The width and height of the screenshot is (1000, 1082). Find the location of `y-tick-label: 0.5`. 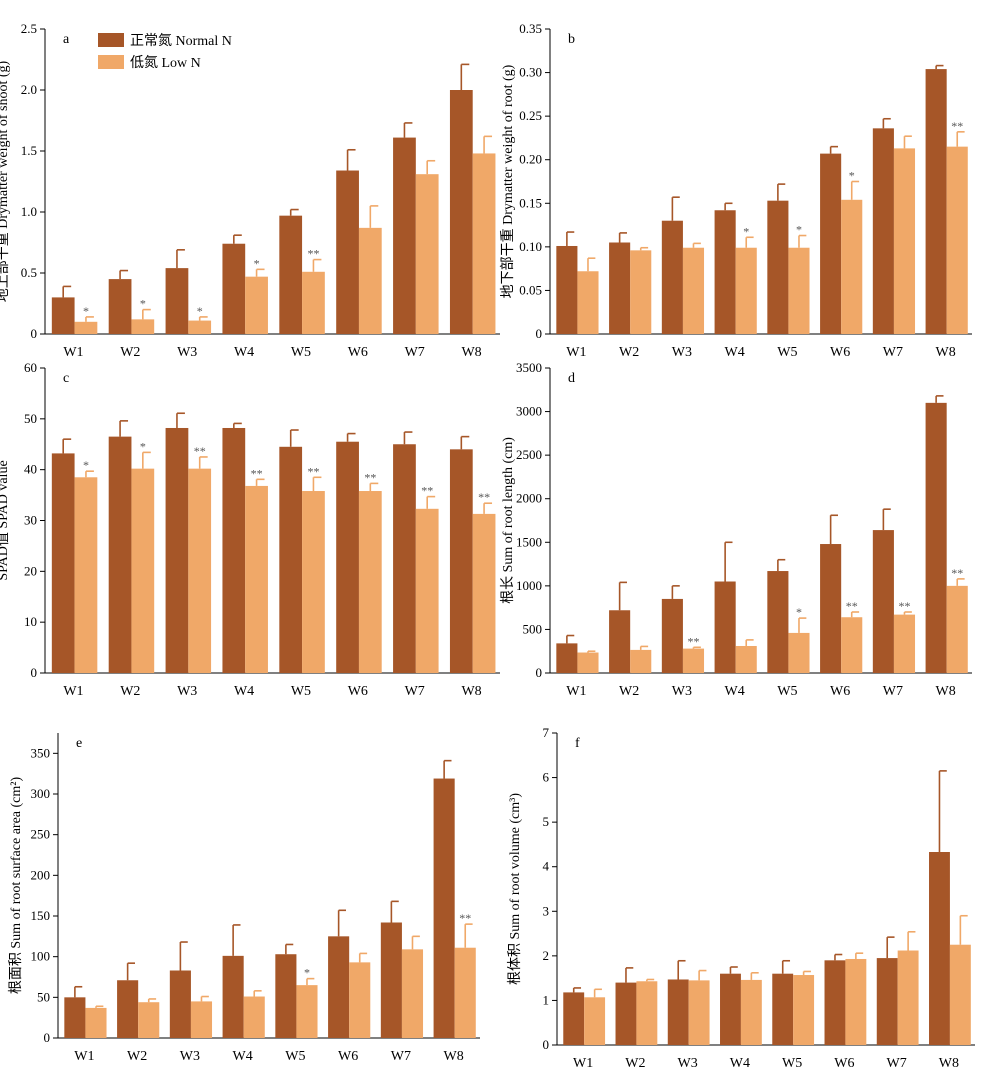

y-tick-label: 0.5 is located at coordinates (29, 272).